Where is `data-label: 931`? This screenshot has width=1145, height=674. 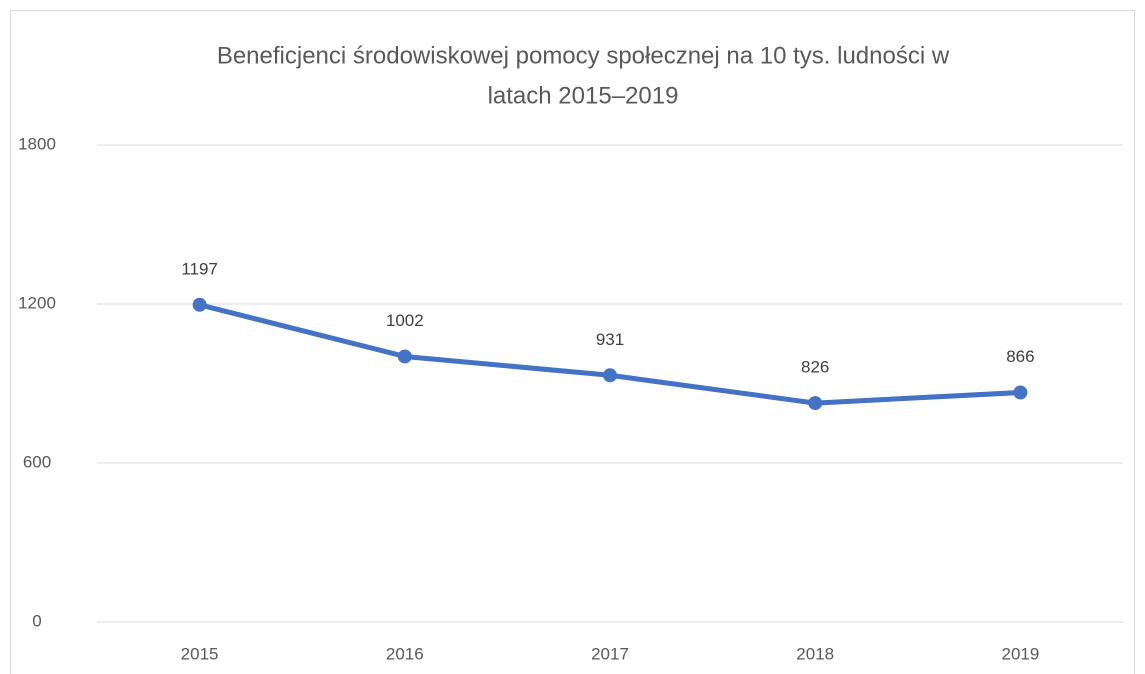 data-label: 931 is located at coordinates (610, 339).